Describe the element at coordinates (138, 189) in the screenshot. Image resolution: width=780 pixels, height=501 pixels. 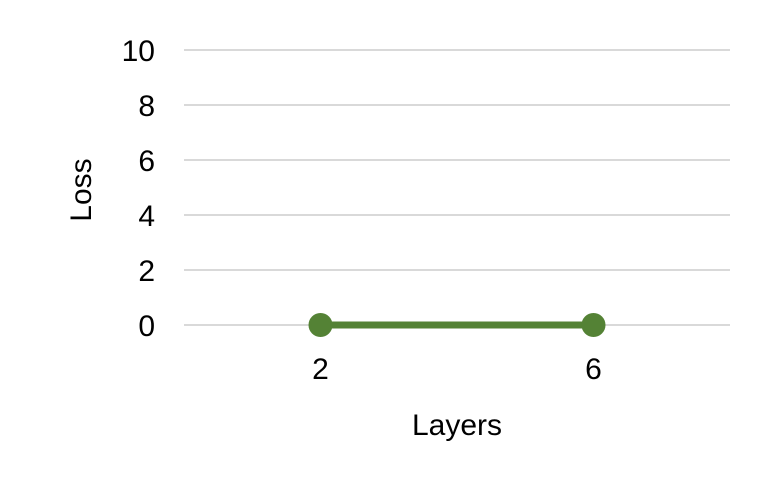
I see `y-axis-ticks: 0 2 4 6 8 10` at that location.